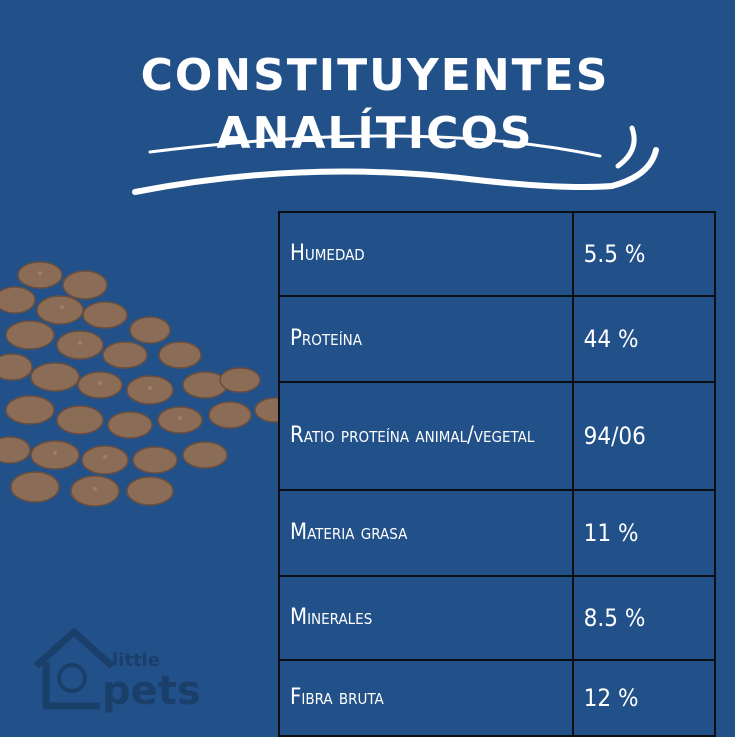 The height and width of the screenshot is (737, 735). I want to click on row-value: 44 %, so click(644, 339).